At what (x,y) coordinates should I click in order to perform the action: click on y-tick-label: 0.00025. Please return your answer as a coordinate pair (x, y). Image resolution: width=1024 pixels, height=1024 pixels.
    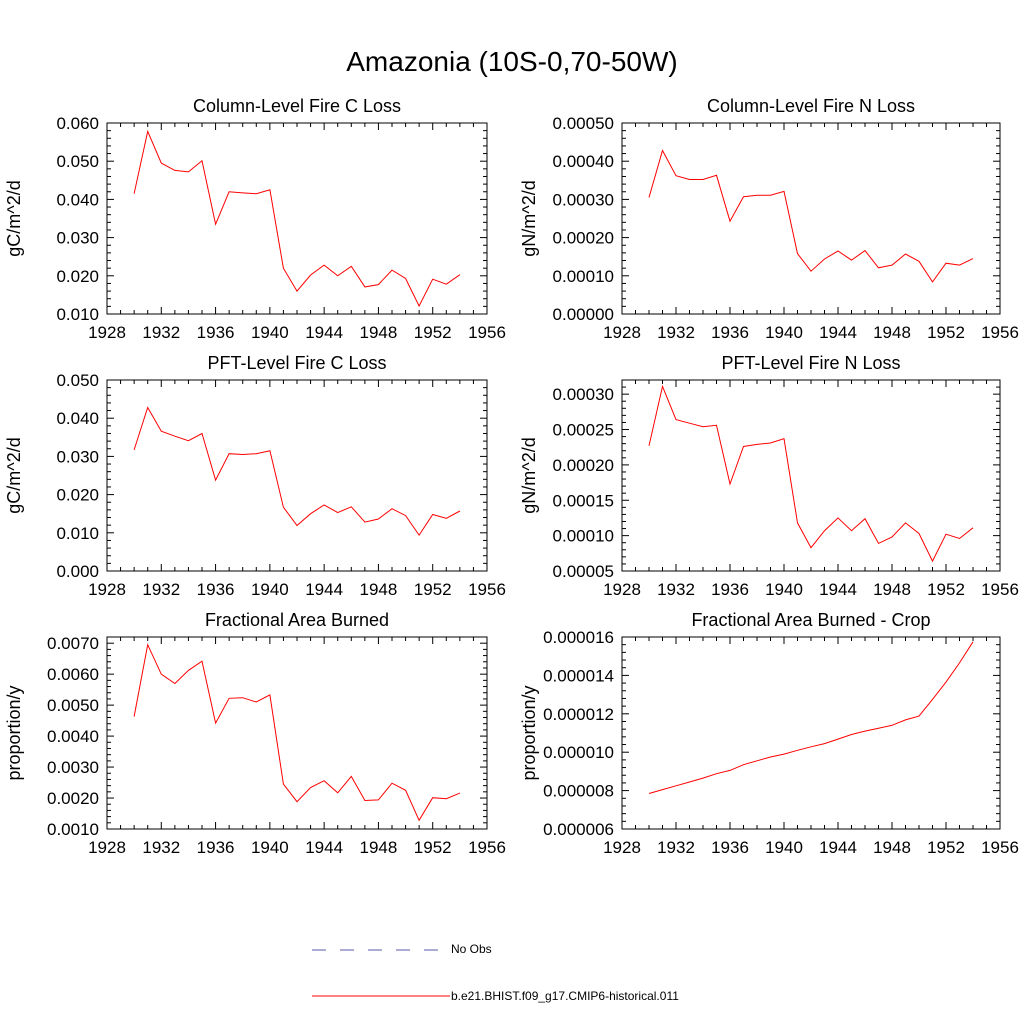
    Looking at the image, I should click on (583, 430).